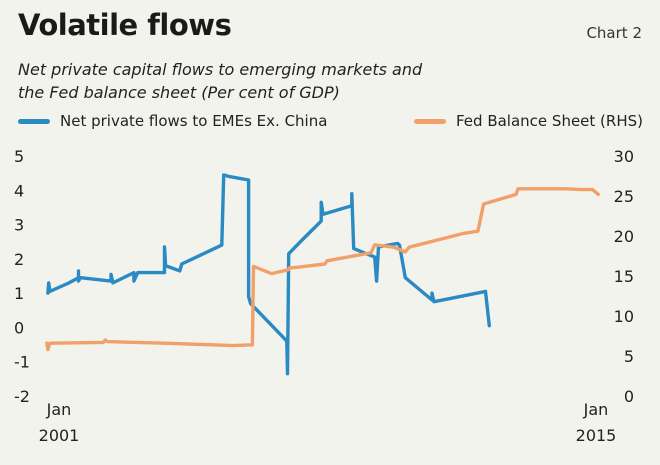  Describe the element at coordinates (19, 190) in the screenshot. I see `y-left-tick-label: 4` at that location.